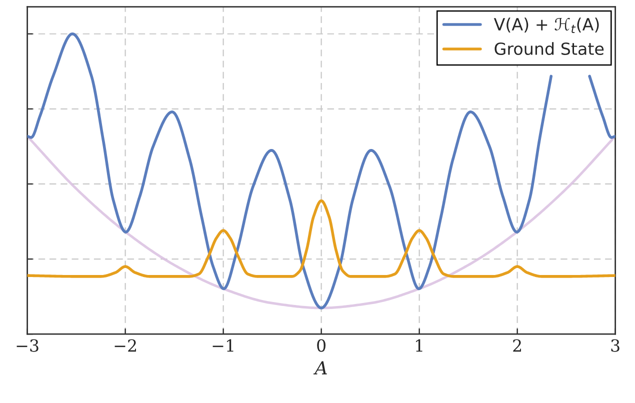  What do you see at coordinates (615, 345) in the screenshot?
I see `x-tick-label: 3` at bounding box center [615, 345].